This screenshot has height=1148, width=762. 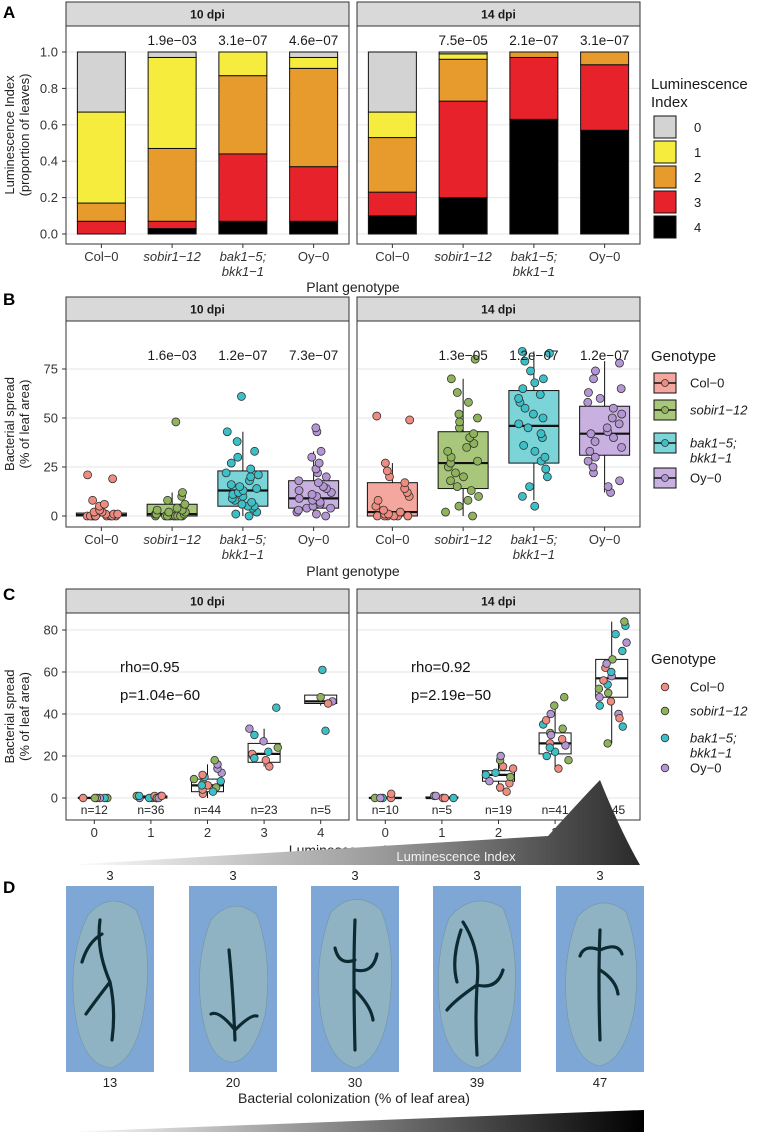 What do you see at coordinates (697, 152) in the screenshot?
I see `legend-label-lum: 1` at bounding box center [697, 152].